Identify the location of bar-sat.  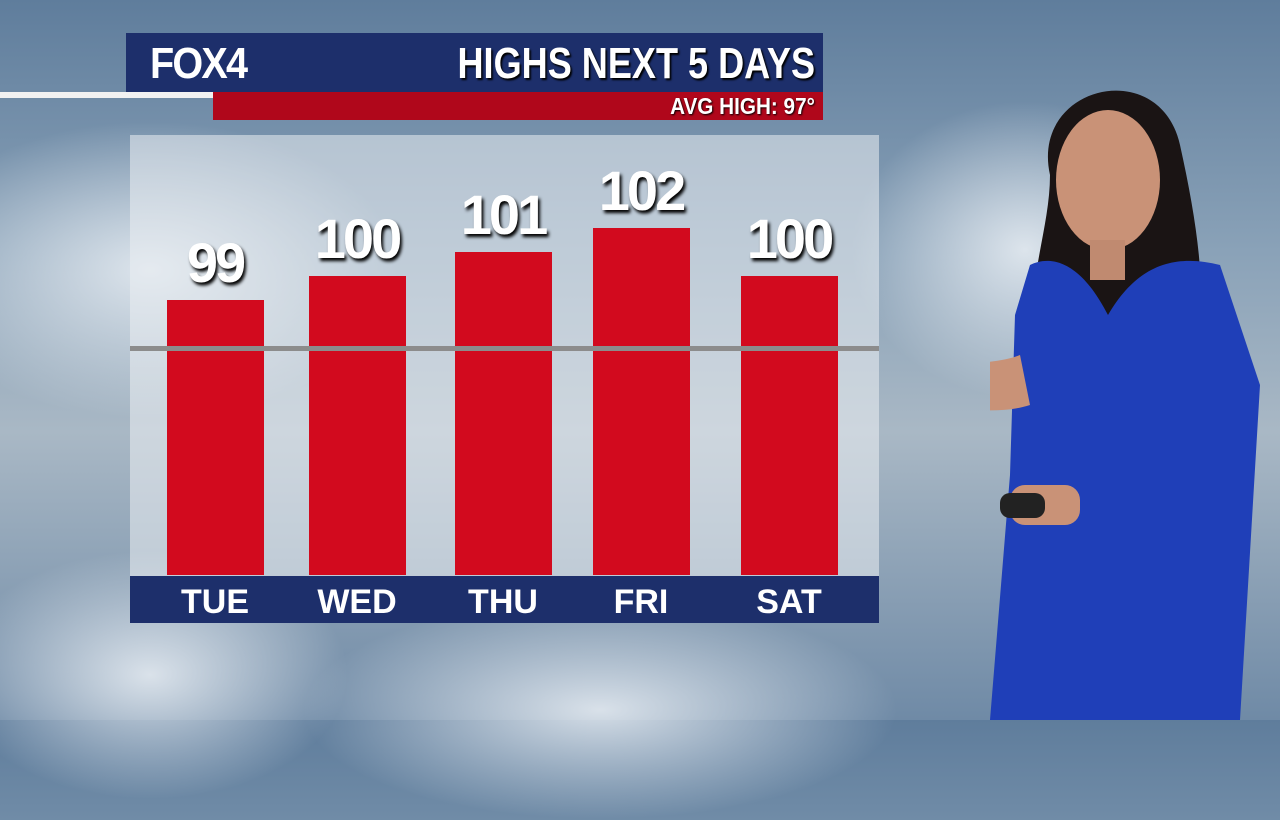
(789, 425).